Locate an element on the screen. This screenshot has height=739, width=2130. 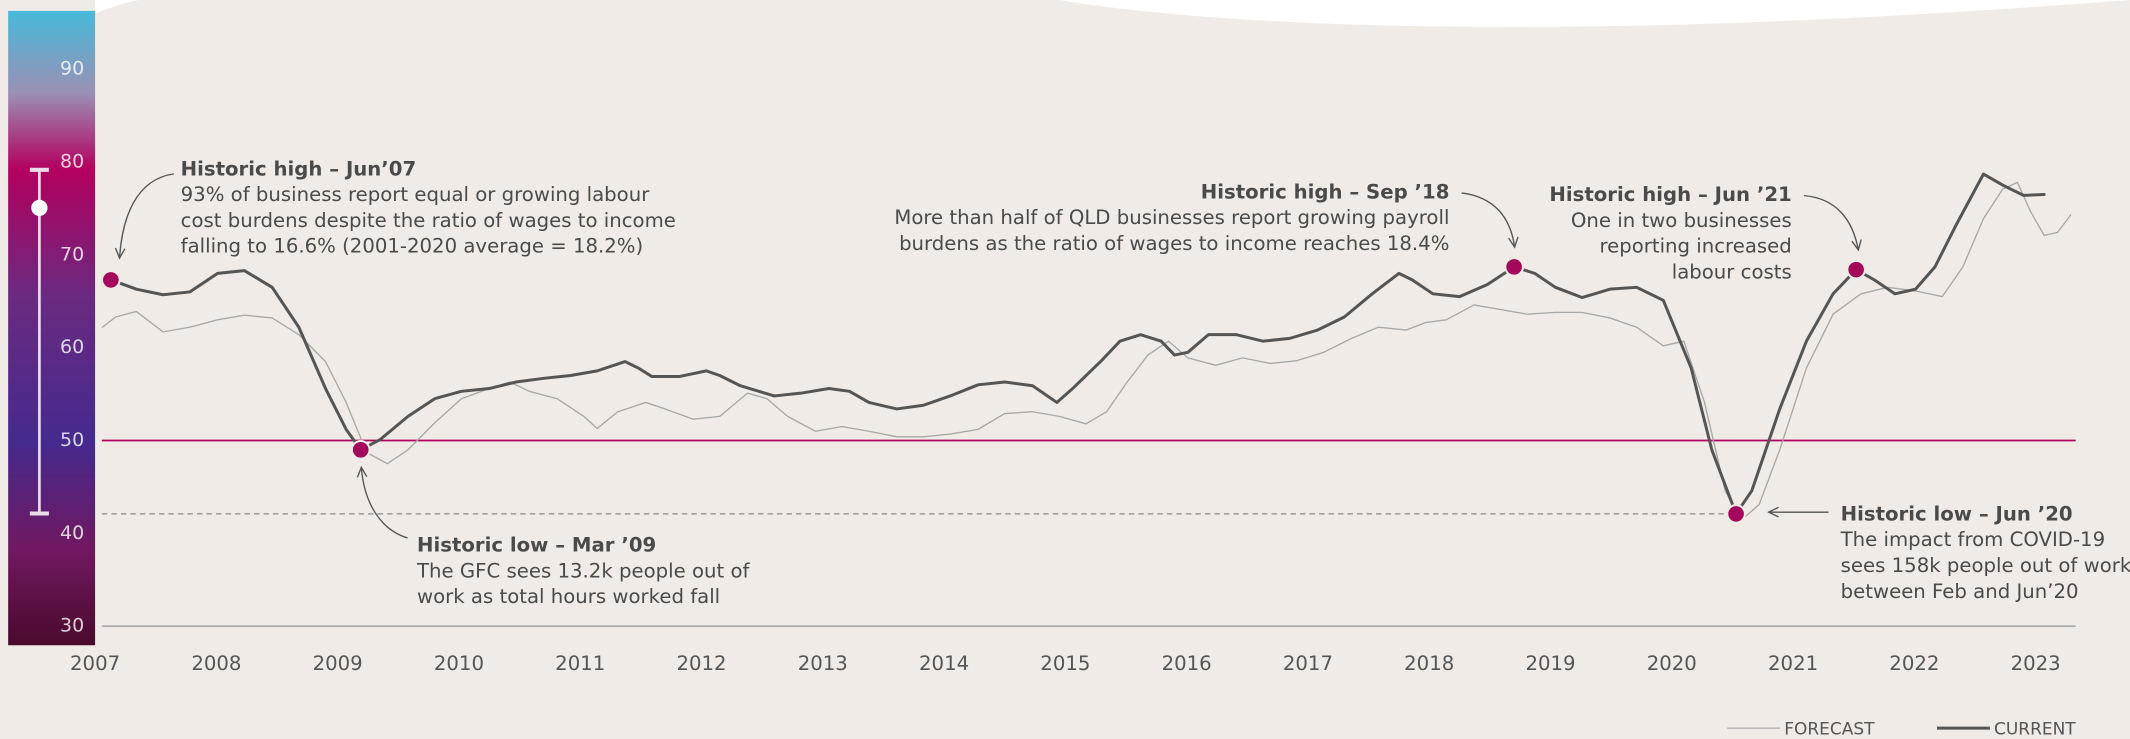
color-bar is located at coordinates (52, 328).